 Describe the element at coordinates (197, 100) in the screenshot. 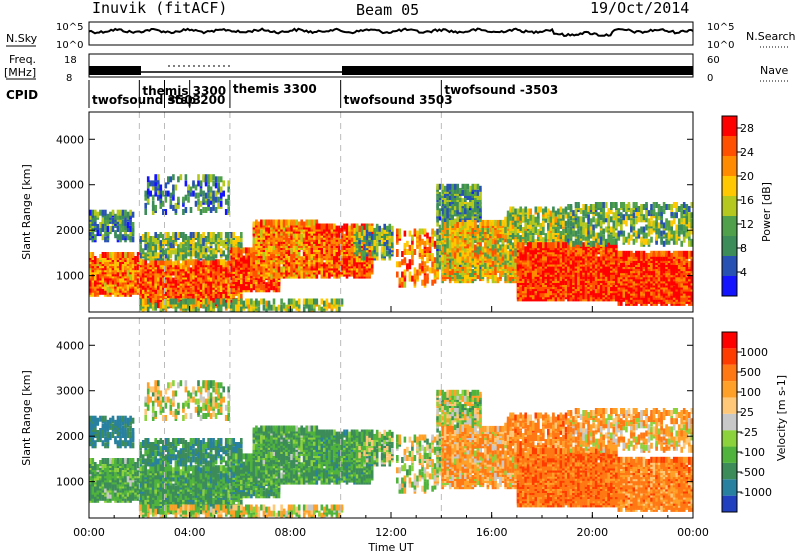

I see `cpid-segment-label: stsp 200` at that location.